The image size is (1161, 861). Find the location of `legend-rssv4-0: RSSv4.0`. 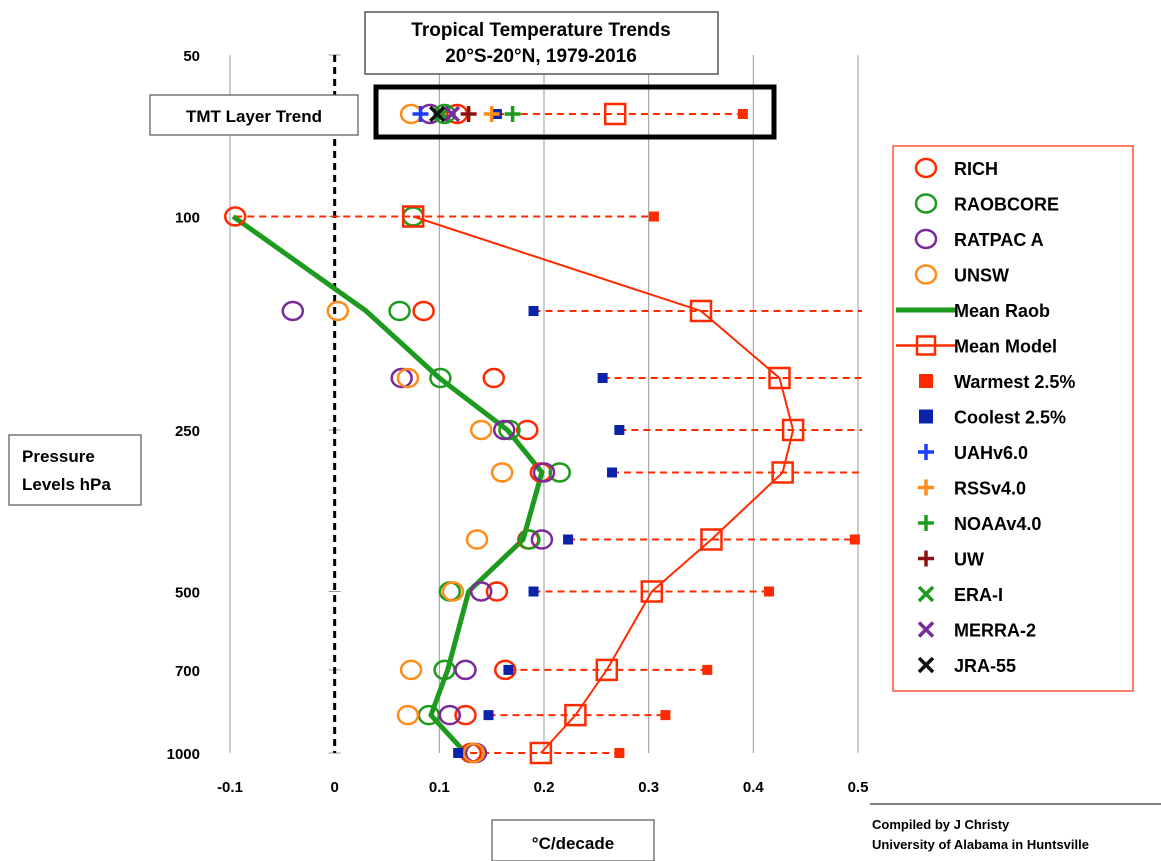

legend-rssv4-0: RSSv4.0 is located at coordinates (972, 489).